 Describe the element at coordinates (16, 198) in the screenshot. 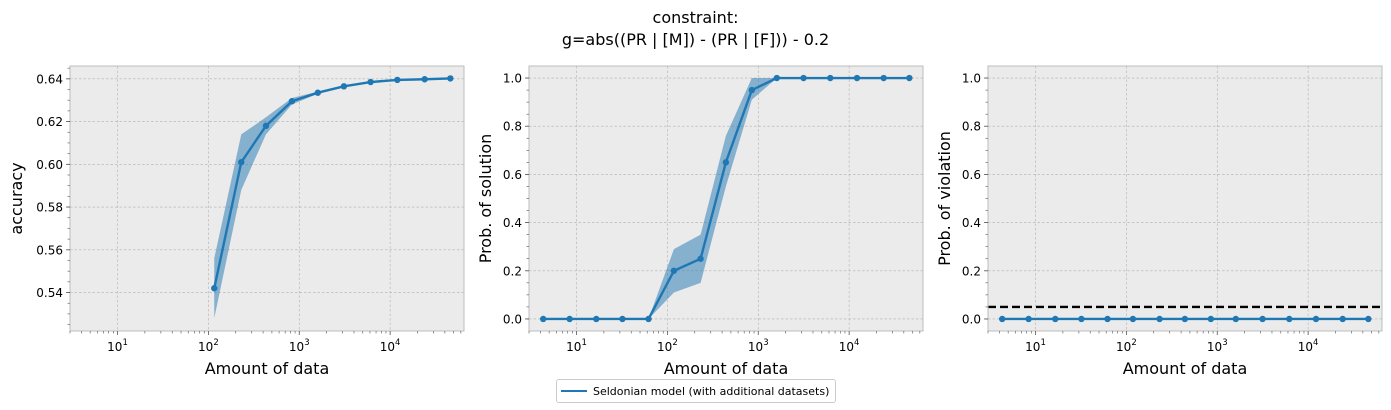

I see `y-axis-label: accuracy` at that location.